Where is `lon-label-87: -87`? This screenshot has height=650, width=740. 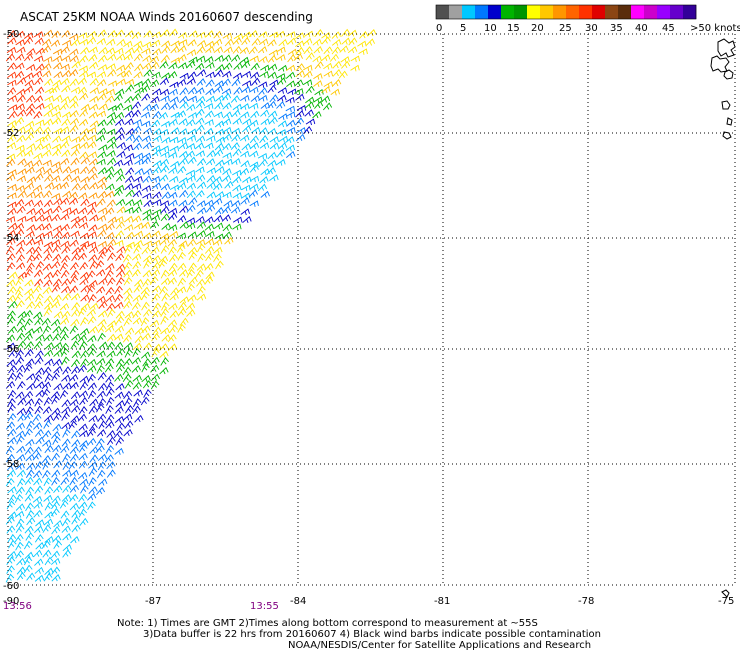 lon-label-87: -87 is located at coordinates (153, 601).